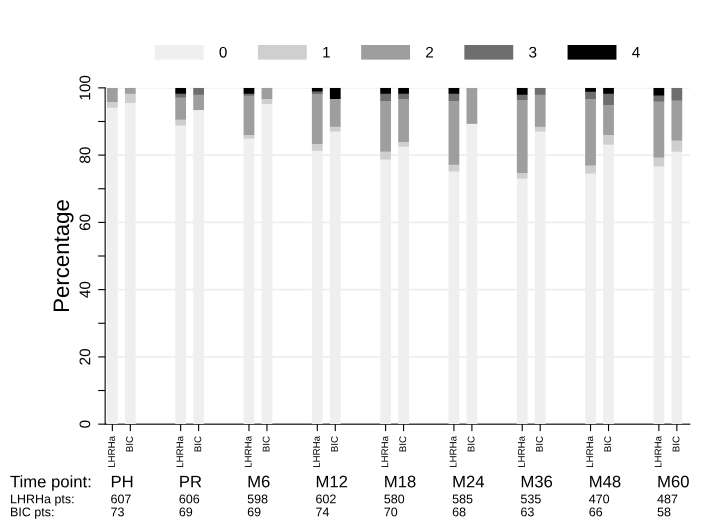  What do you see at coordinates (468, 482) in the screenshot?
I see `text: M24` at bounding box center [468, 482].